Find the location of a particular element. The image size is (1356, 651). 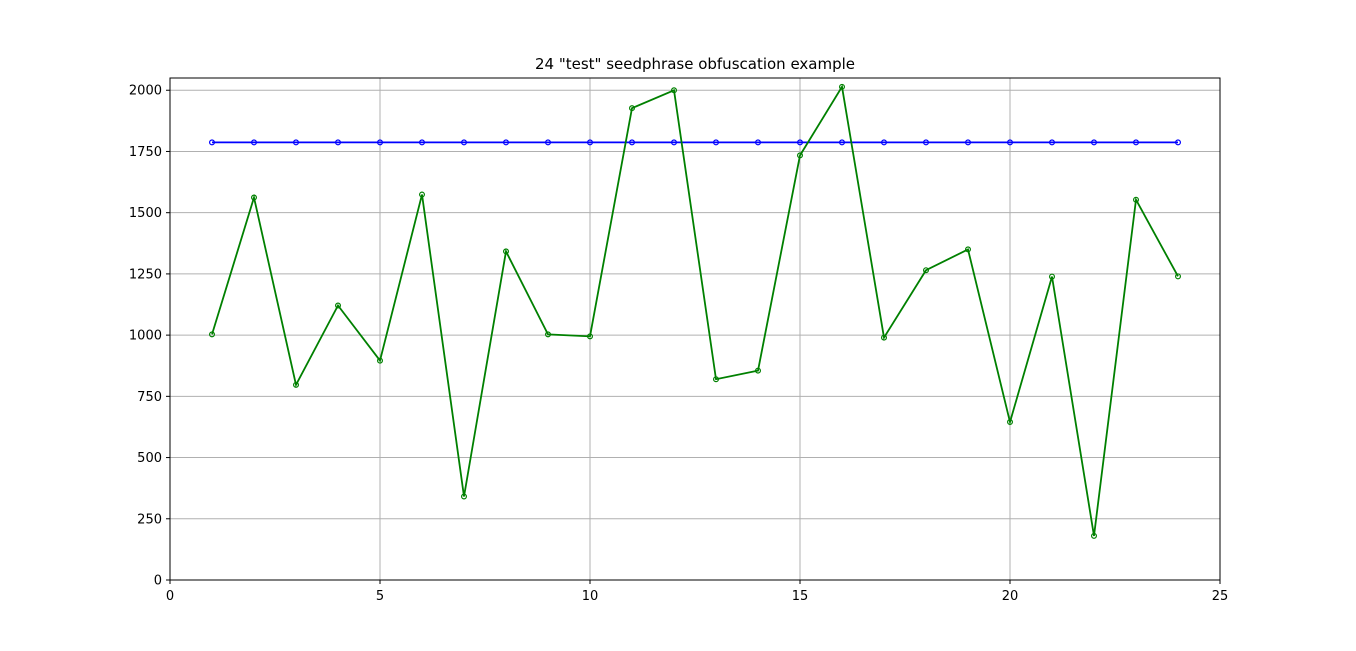

x-tick-label: 25 is located at coordinates (1220, 596).